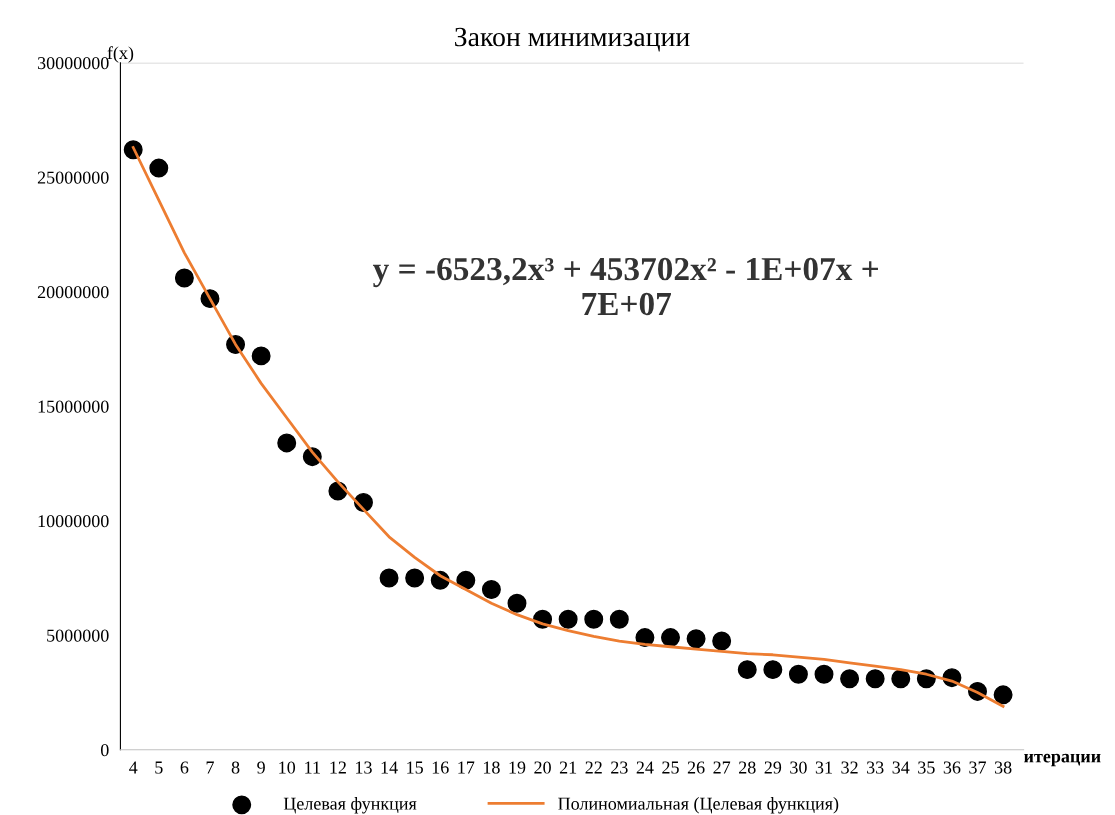 The width and height of the screenshot is (1115, 815). I want to click on x-tick-label: 22, so click(593, 767).